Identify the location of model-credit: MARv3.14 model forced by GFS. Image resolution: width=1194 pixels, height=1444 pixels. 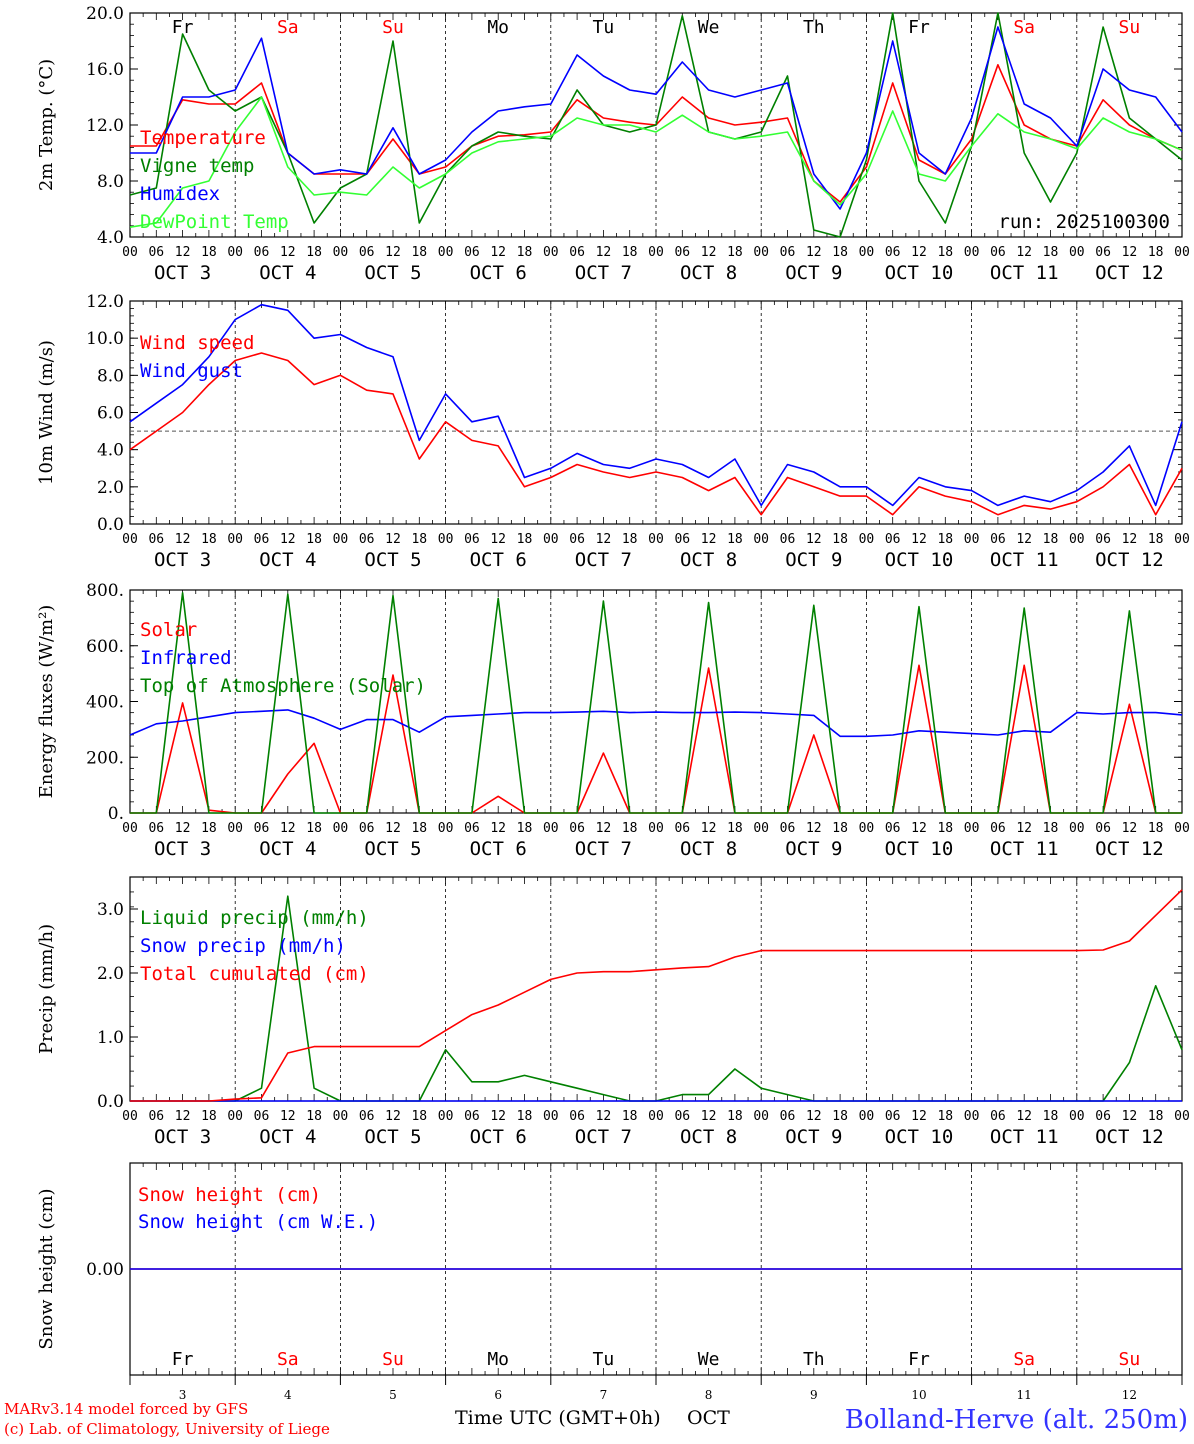
(126, 1409).